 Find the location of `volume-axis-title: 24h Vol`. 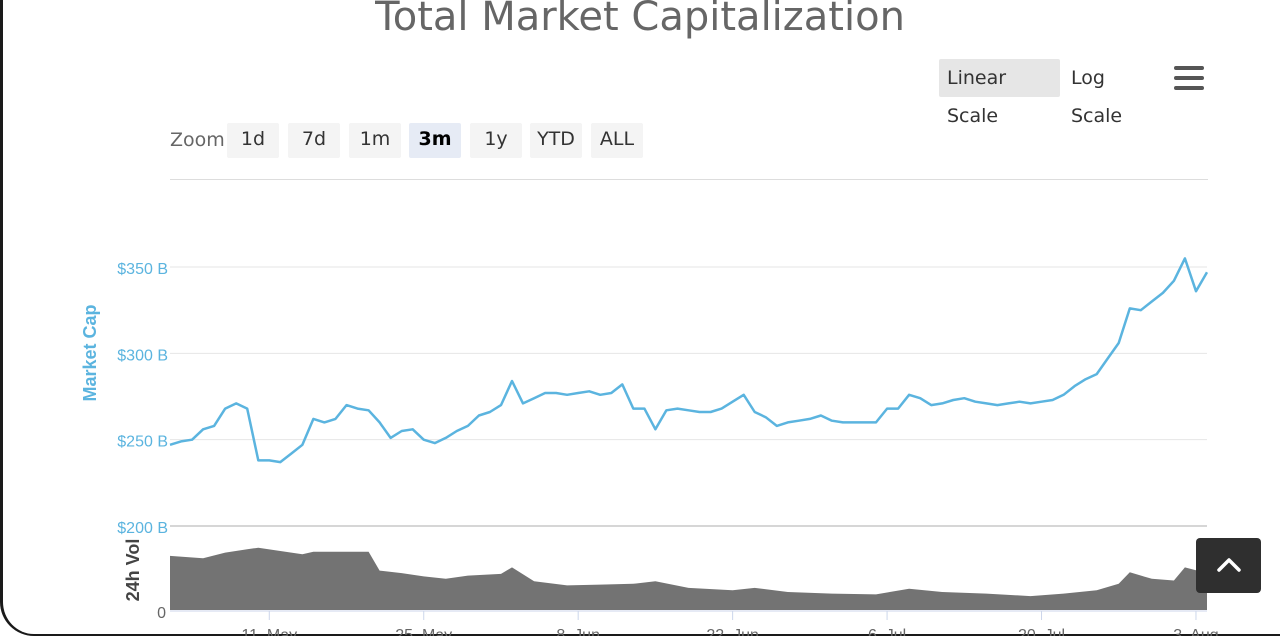

volume-axis-title: 24h Vol is located at coordinates (133, 570).